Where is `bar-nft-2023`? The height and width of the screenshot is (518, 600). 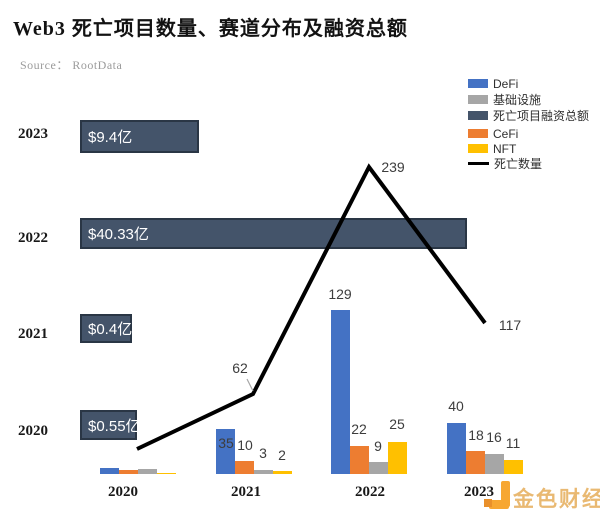 bar-nft-2023 is located at coordinates (513, 467).